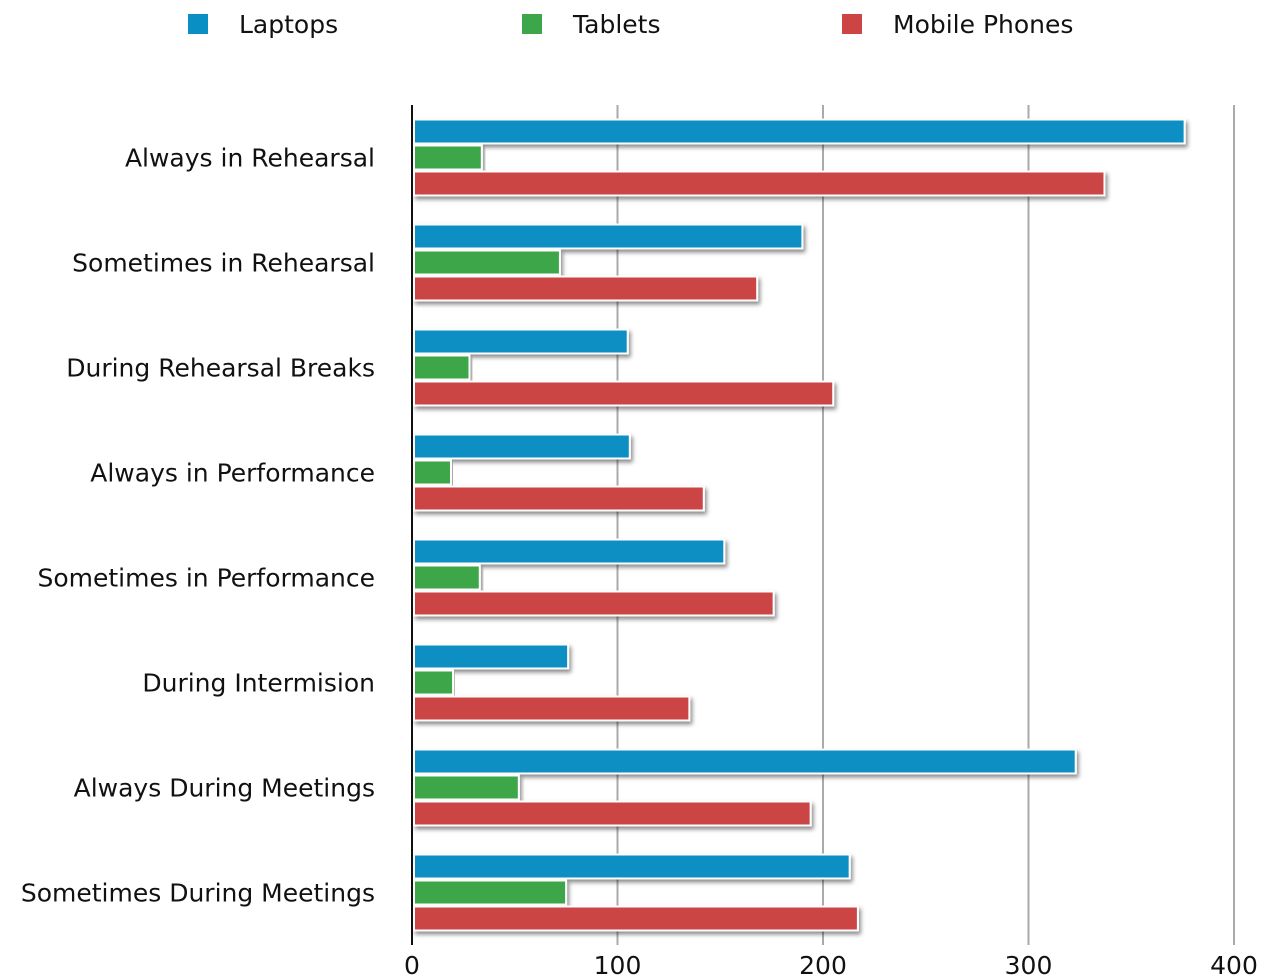  I want to click on y-tick-label: Sometimes in Performance, so click(206, 578).